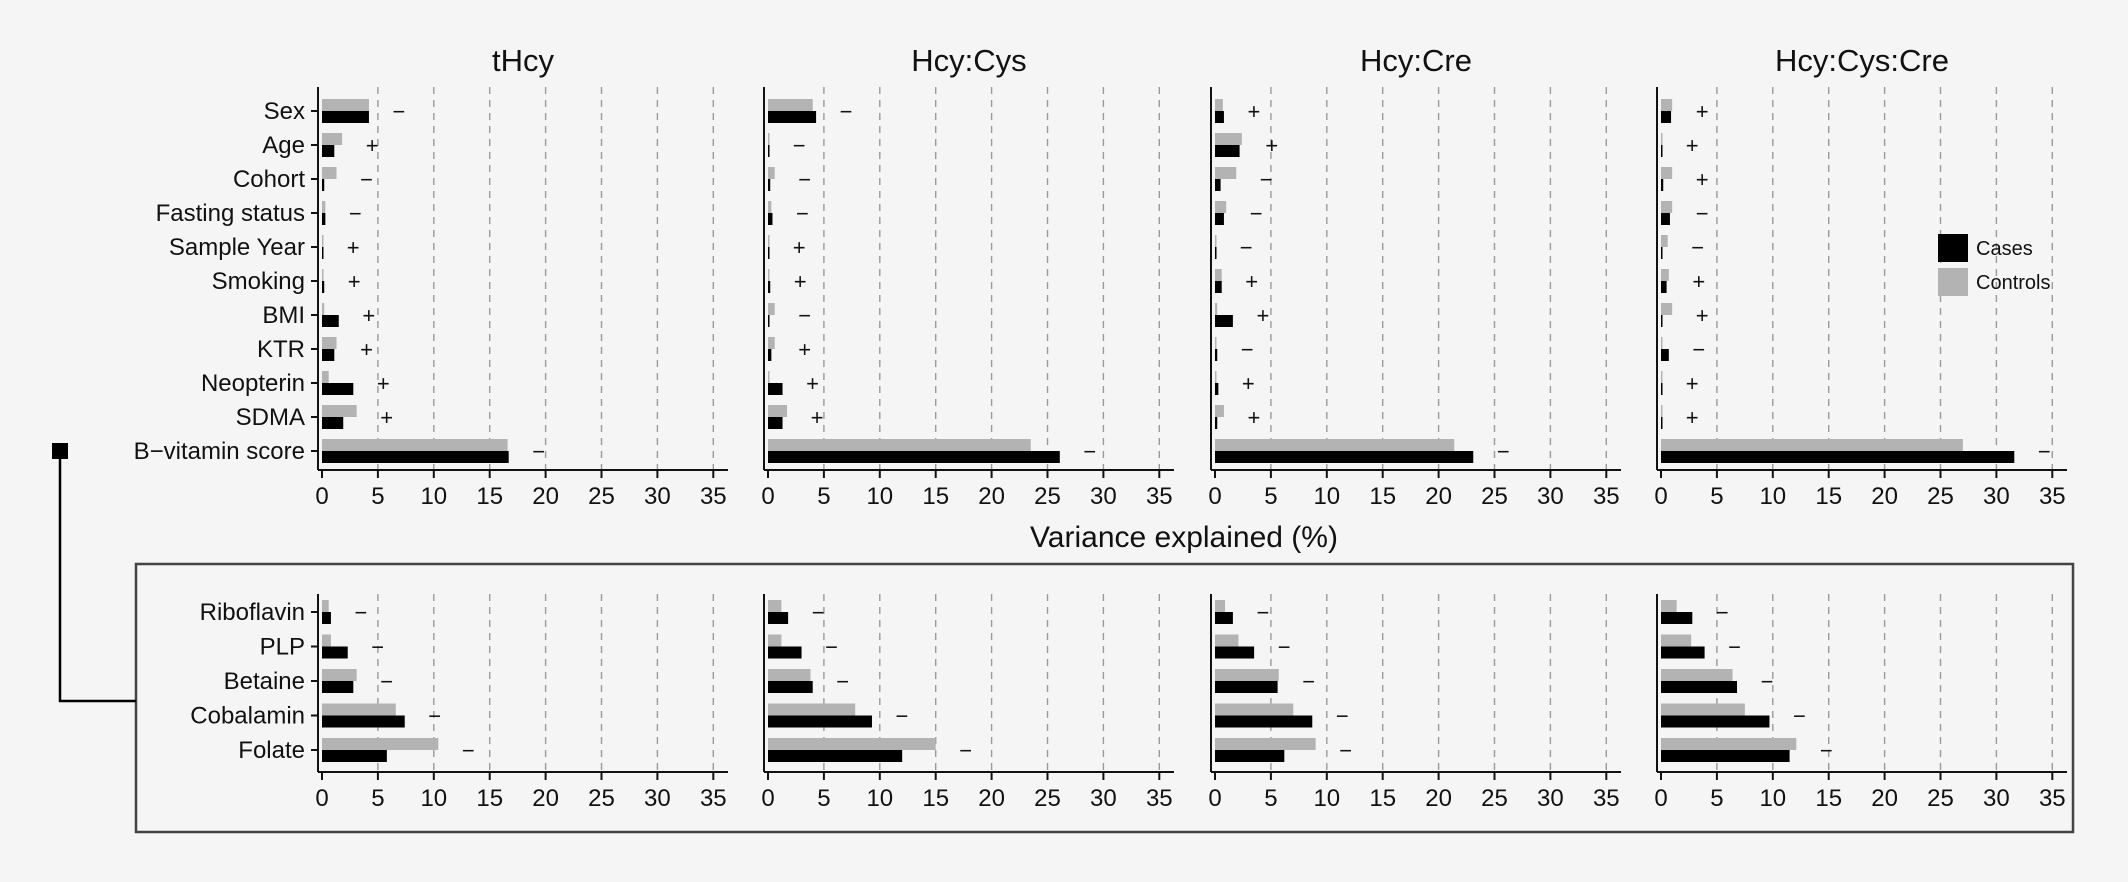 The height and width of the screenshot is (882, 2128). What do you see at coordinates (1662, 253) in the screenshot?
I see `bar-cases-sample-year` at bounding box center [1662, 253].